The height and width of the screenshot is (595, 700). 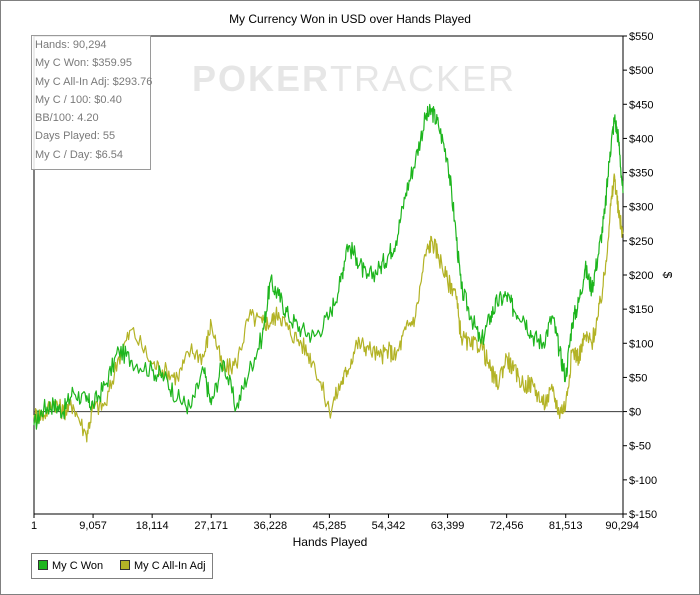 What do you see at coordinates (43, 565) in the screenshot?
I see `legend-swatch-won` at bounding box center [43, 565].